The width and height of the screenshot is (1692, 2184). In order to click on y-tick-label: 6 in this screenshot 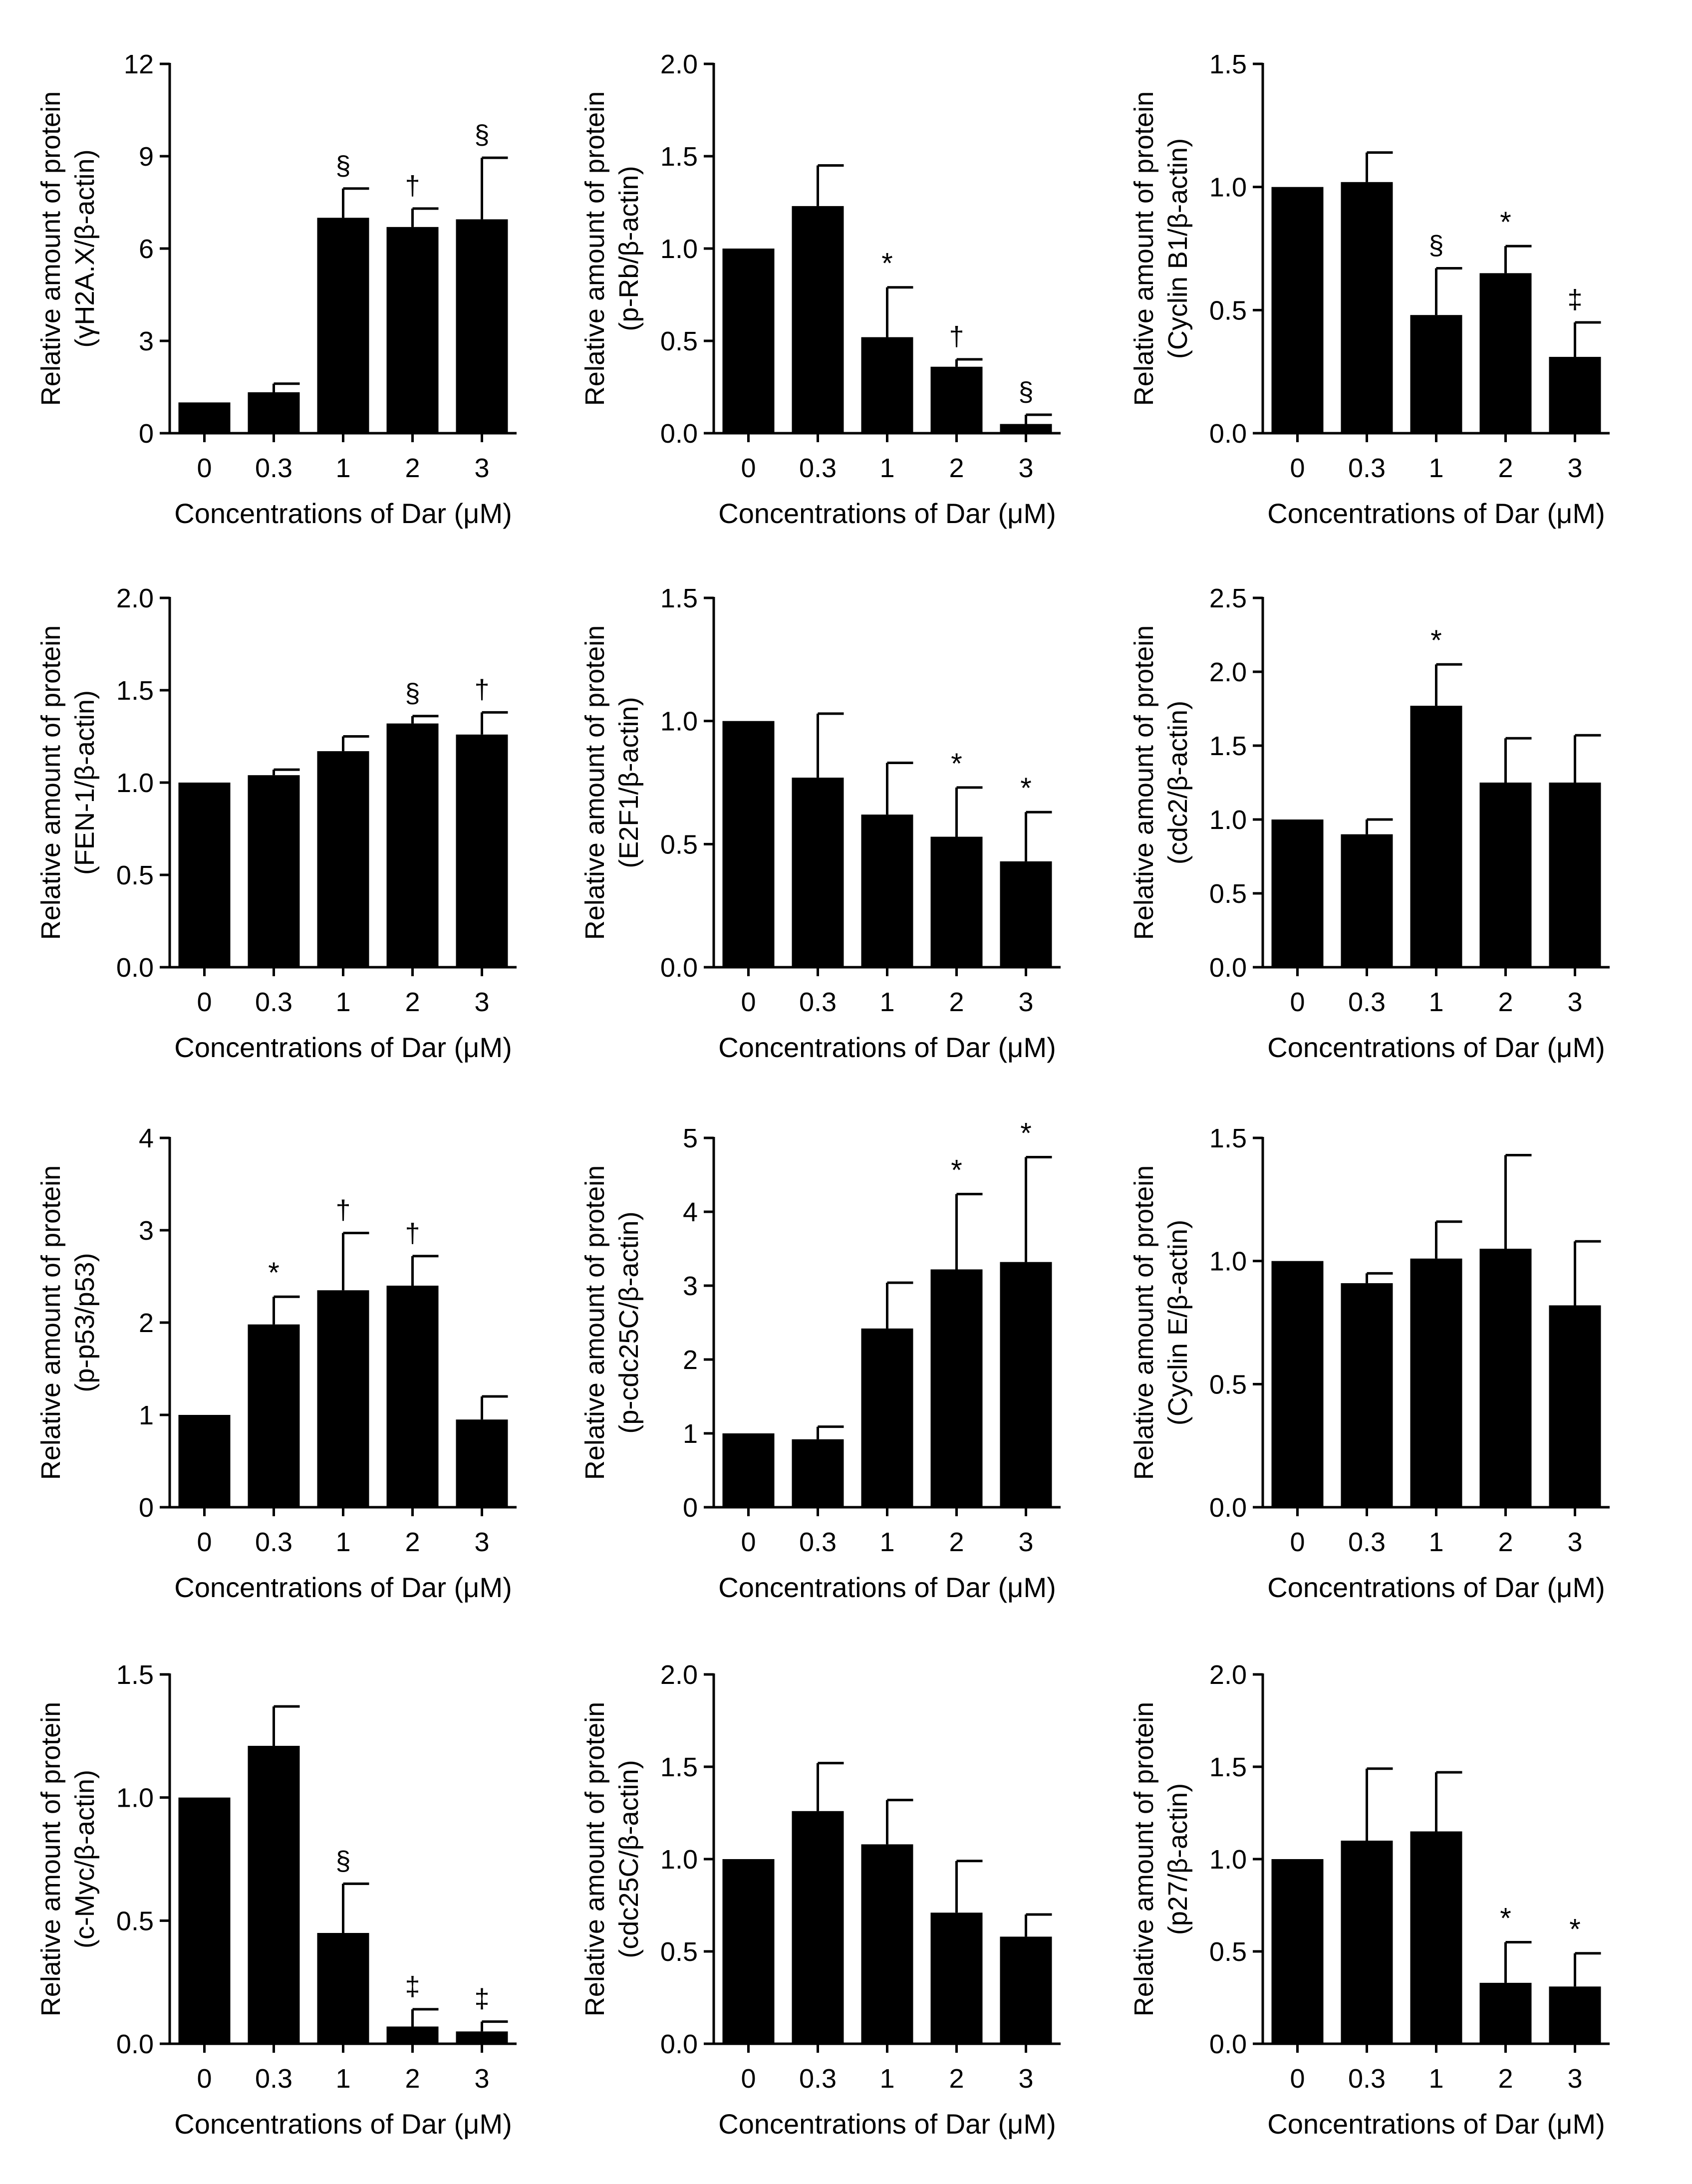, I will do `click(146, 249)`.